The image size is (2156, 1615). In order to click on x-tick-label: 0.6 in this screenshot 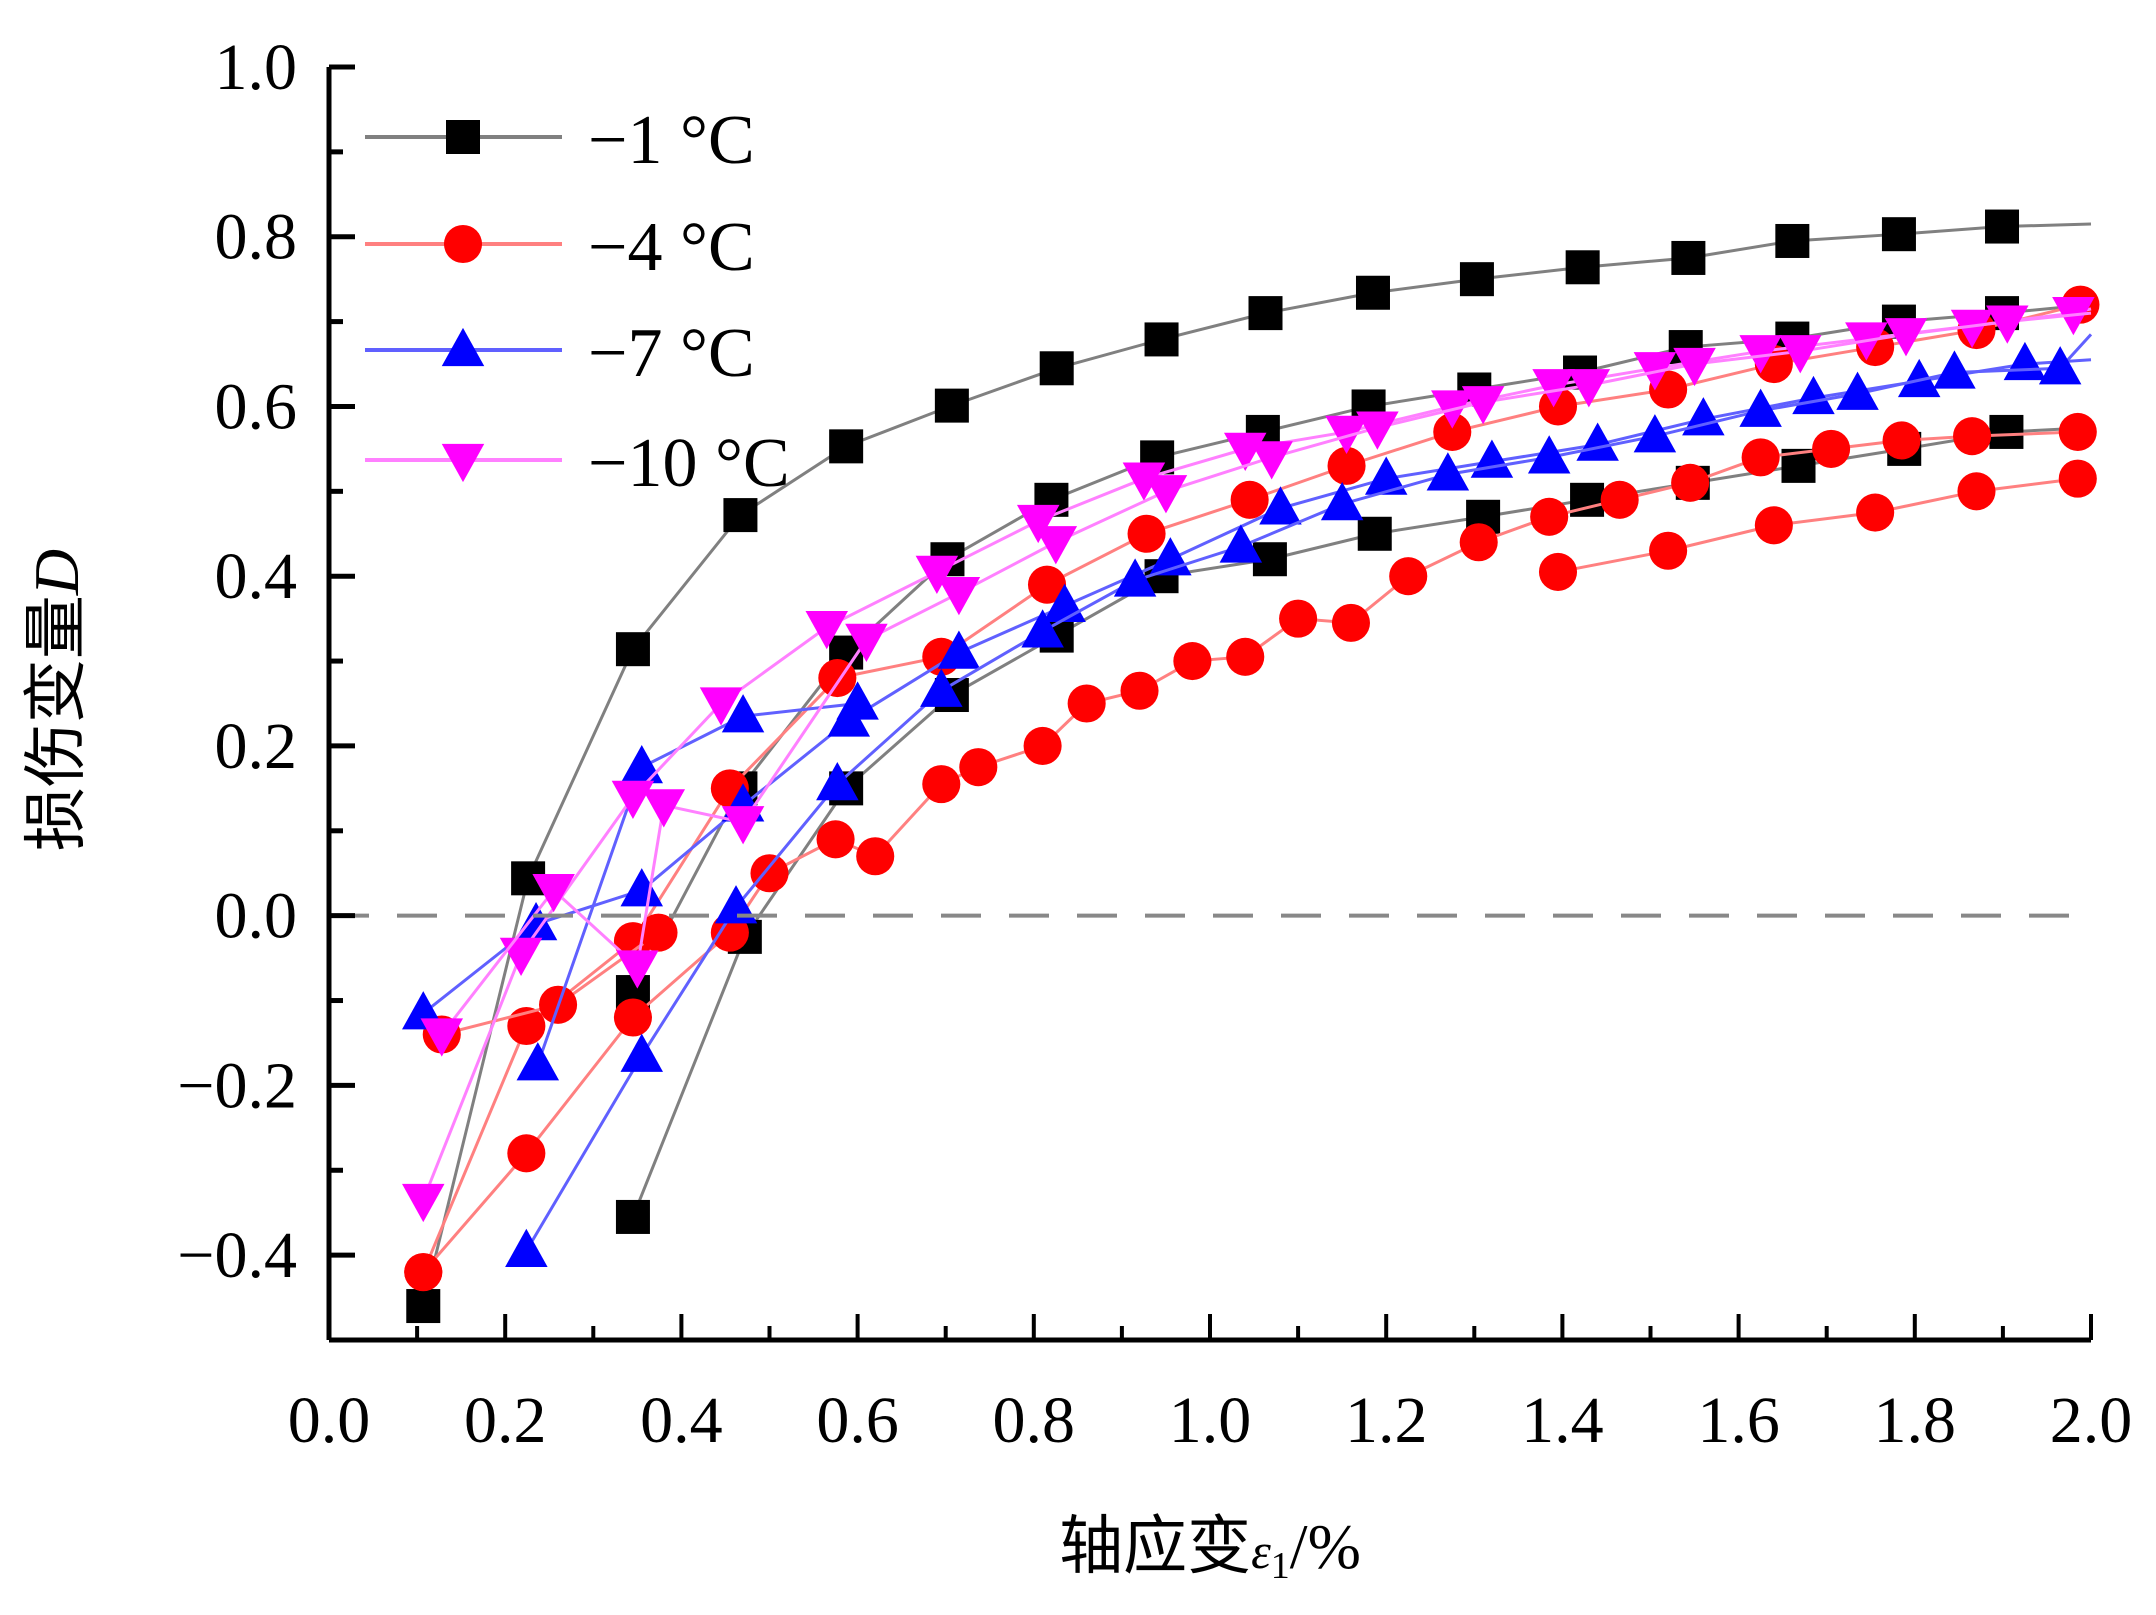, I will do `click(857, 1420)`.